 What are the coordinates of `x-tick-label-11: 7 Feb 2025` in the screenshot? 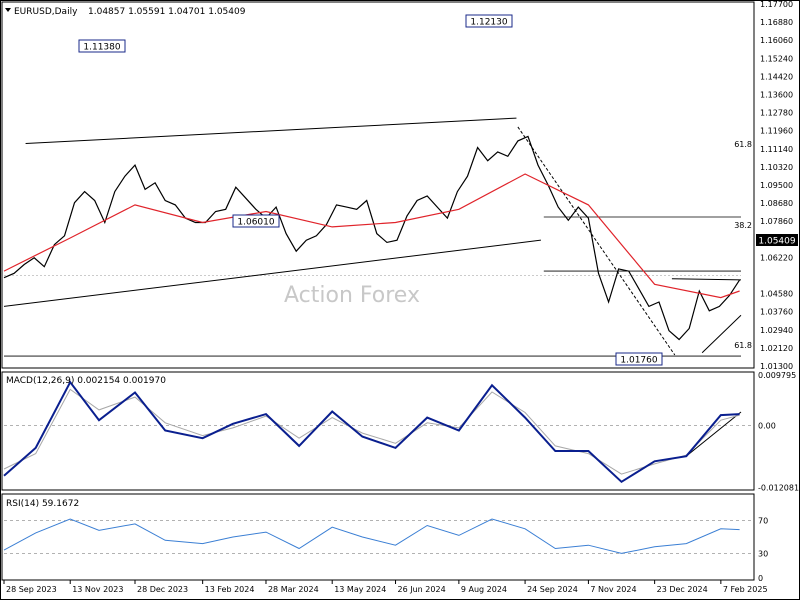 It's located at (745, 589).